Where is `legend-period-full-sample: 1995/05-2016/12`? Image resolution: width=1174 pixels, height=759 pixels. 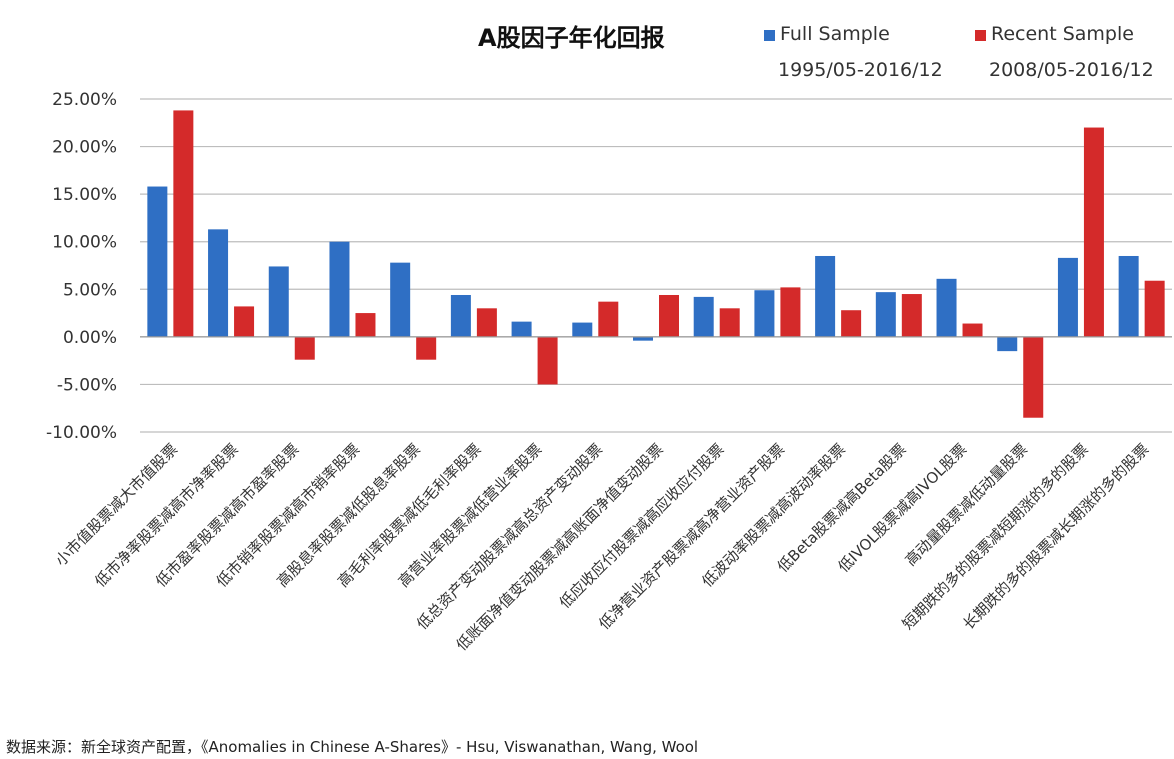
legend-period-full-sample: 1995/05-2016/12 is located at coordinates (860, 70).